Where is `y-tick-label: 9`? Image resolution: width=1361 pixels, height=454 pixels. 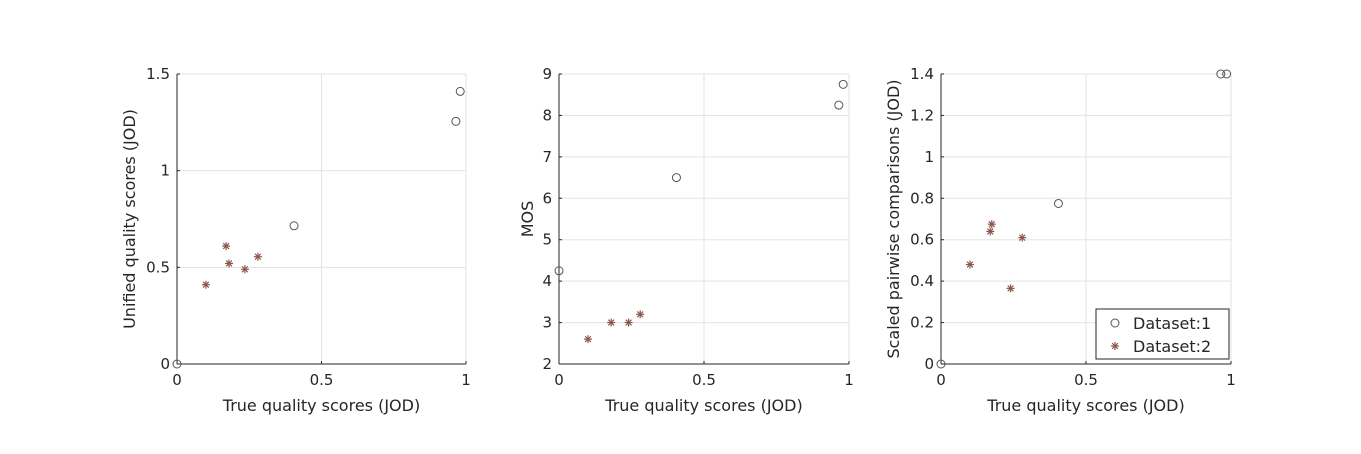
y-tick-label: 9 is located at coordinates (547, 74).